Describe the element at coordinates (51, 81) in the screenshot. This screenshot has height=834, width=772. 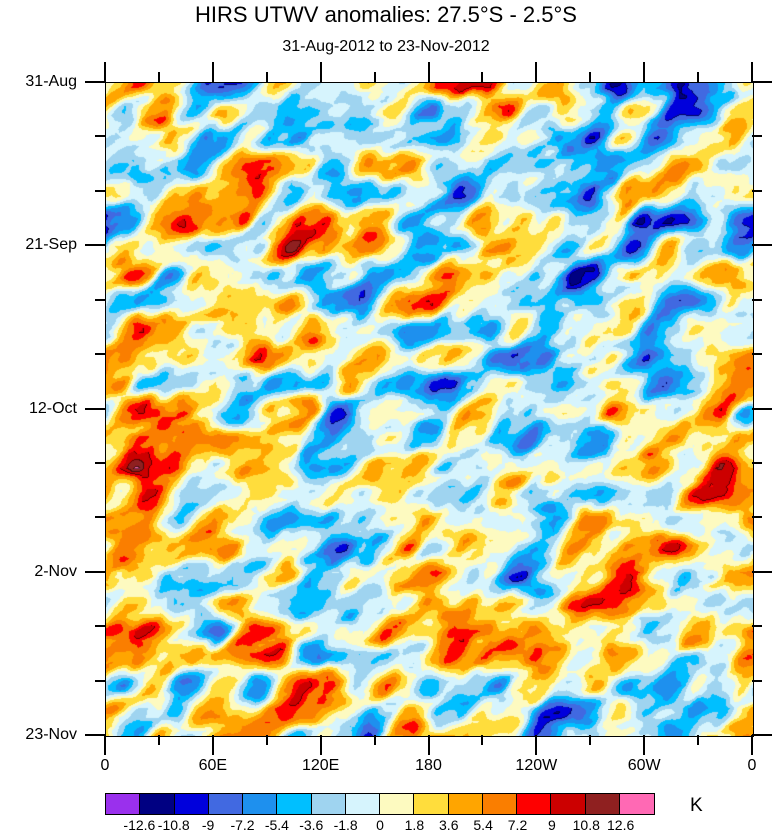
I see `y-axis-label-0: 31-Aug` at that location.